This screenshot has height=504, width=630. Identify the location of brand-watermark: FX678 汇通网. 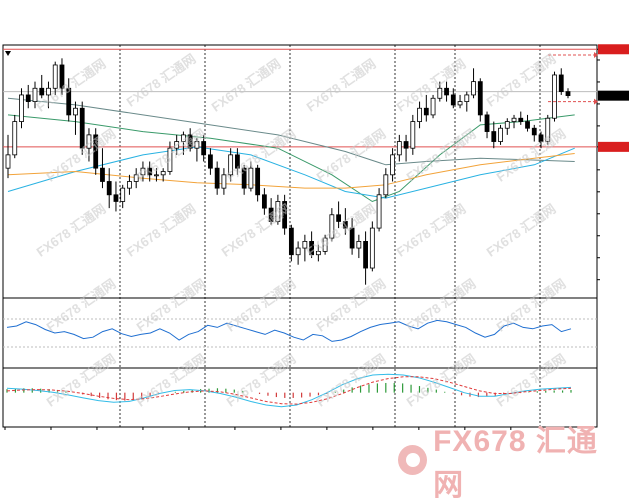
(510, 463).